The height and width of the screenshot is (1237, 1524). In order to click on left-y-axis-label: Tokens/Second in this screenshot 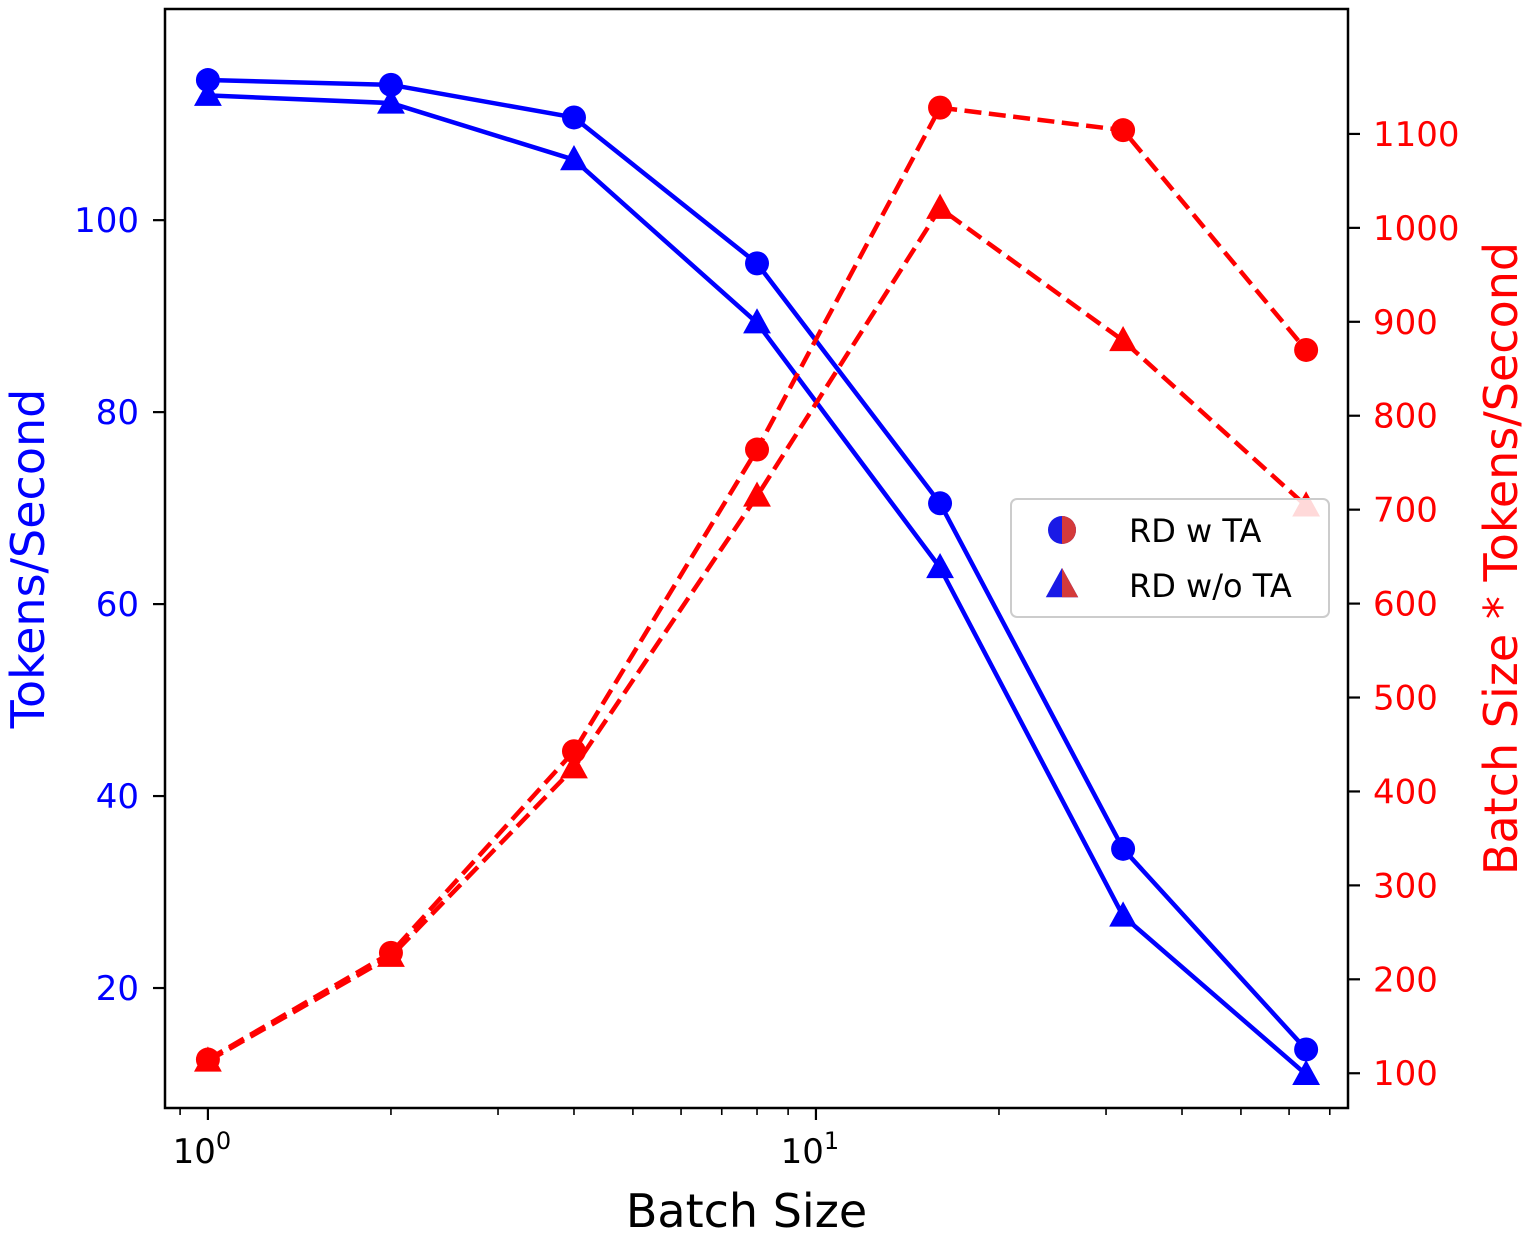, I will do `click(28, 559)`.